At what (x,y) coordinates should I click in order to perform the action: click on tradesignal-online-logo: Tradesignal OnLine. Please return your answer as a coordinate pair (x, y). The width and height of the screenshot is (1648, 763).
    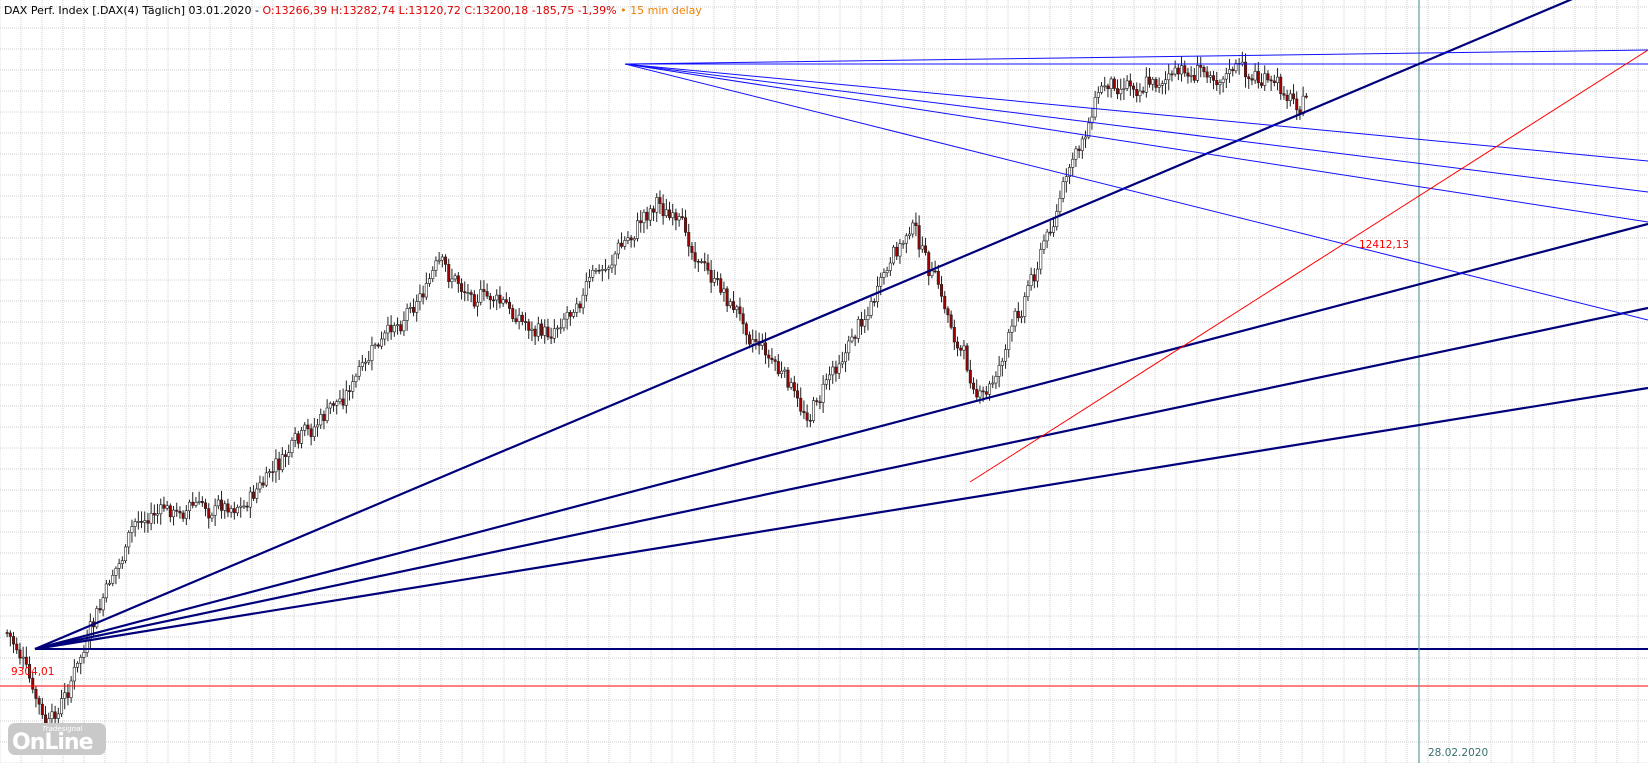
    Looking at the image, I should click on (57, 739).